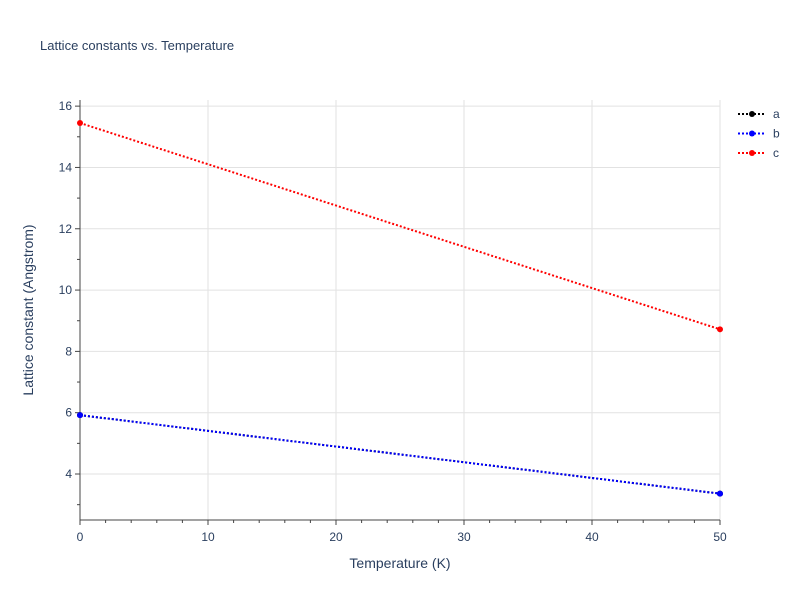 This screenshot has width=800, height=600. What do you see at coordinates (400, 454) in the screenshot?
I see `series-b-line` at bounding box center [400, 454].